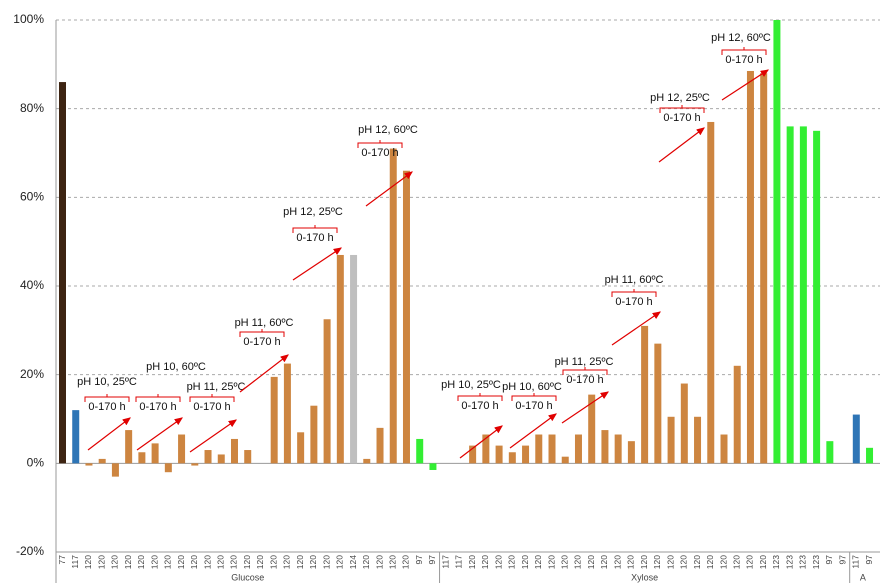  I want to click on group-label: Xylose, so click(644, 577).